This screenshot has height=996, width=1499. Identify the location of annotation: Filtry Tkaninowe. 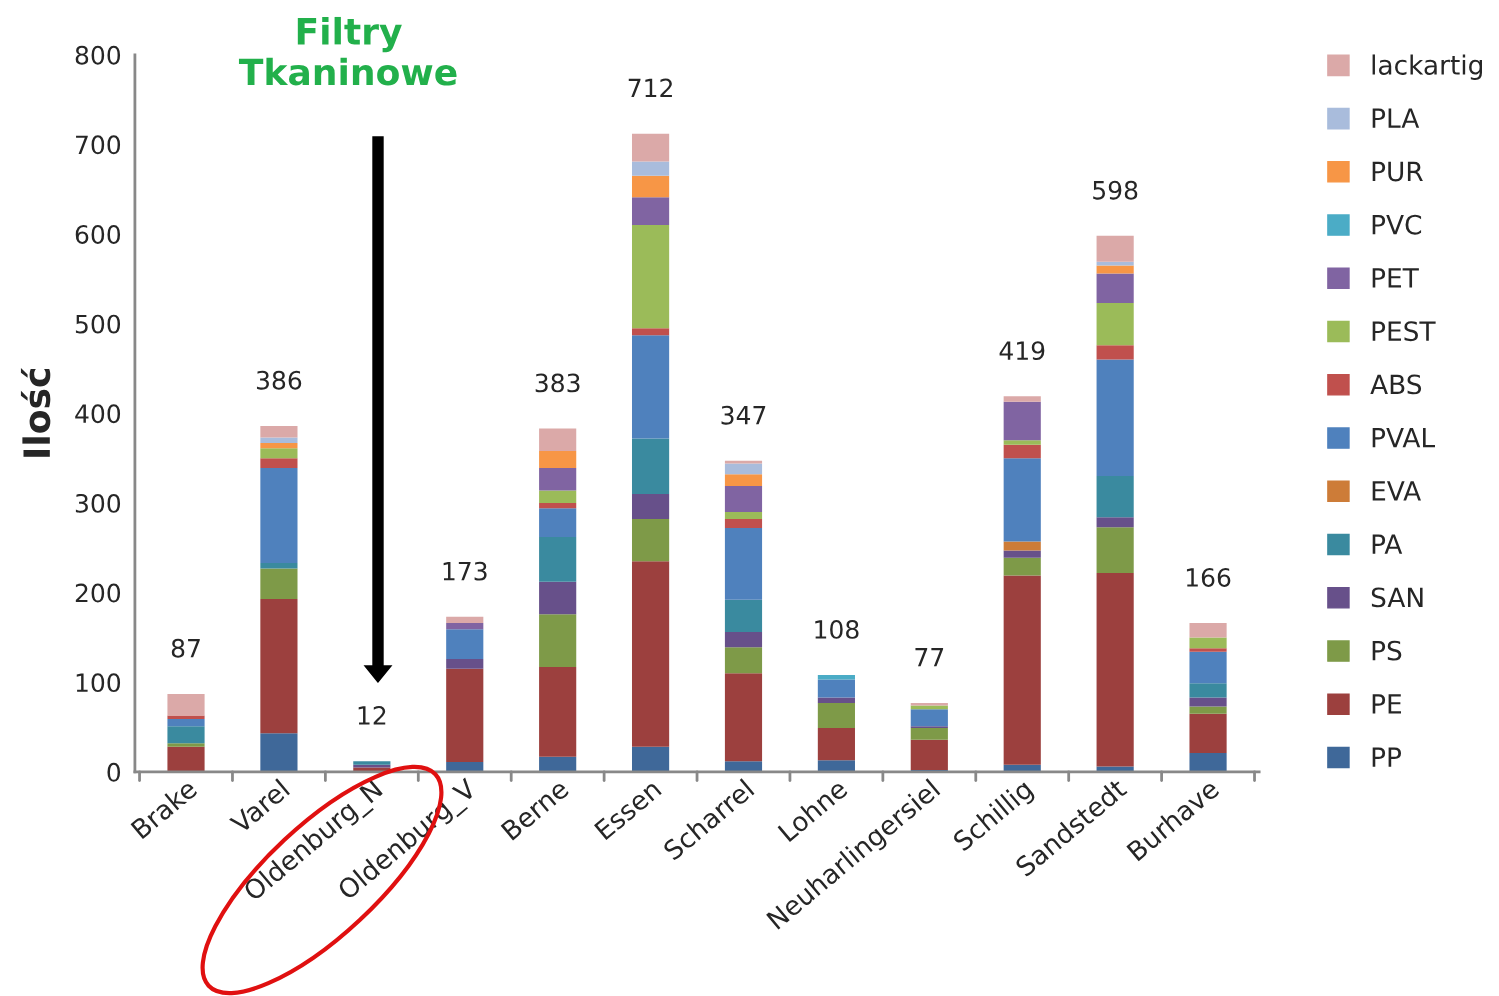
(347, 51).